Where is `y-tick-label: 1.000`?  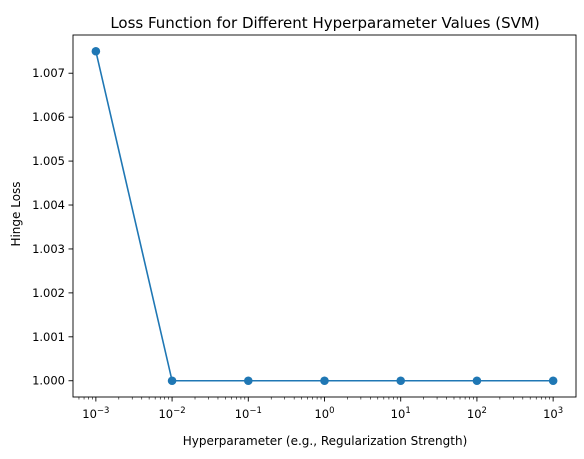
y-tick-label: 1.000 is located at coordinates (48, 381).